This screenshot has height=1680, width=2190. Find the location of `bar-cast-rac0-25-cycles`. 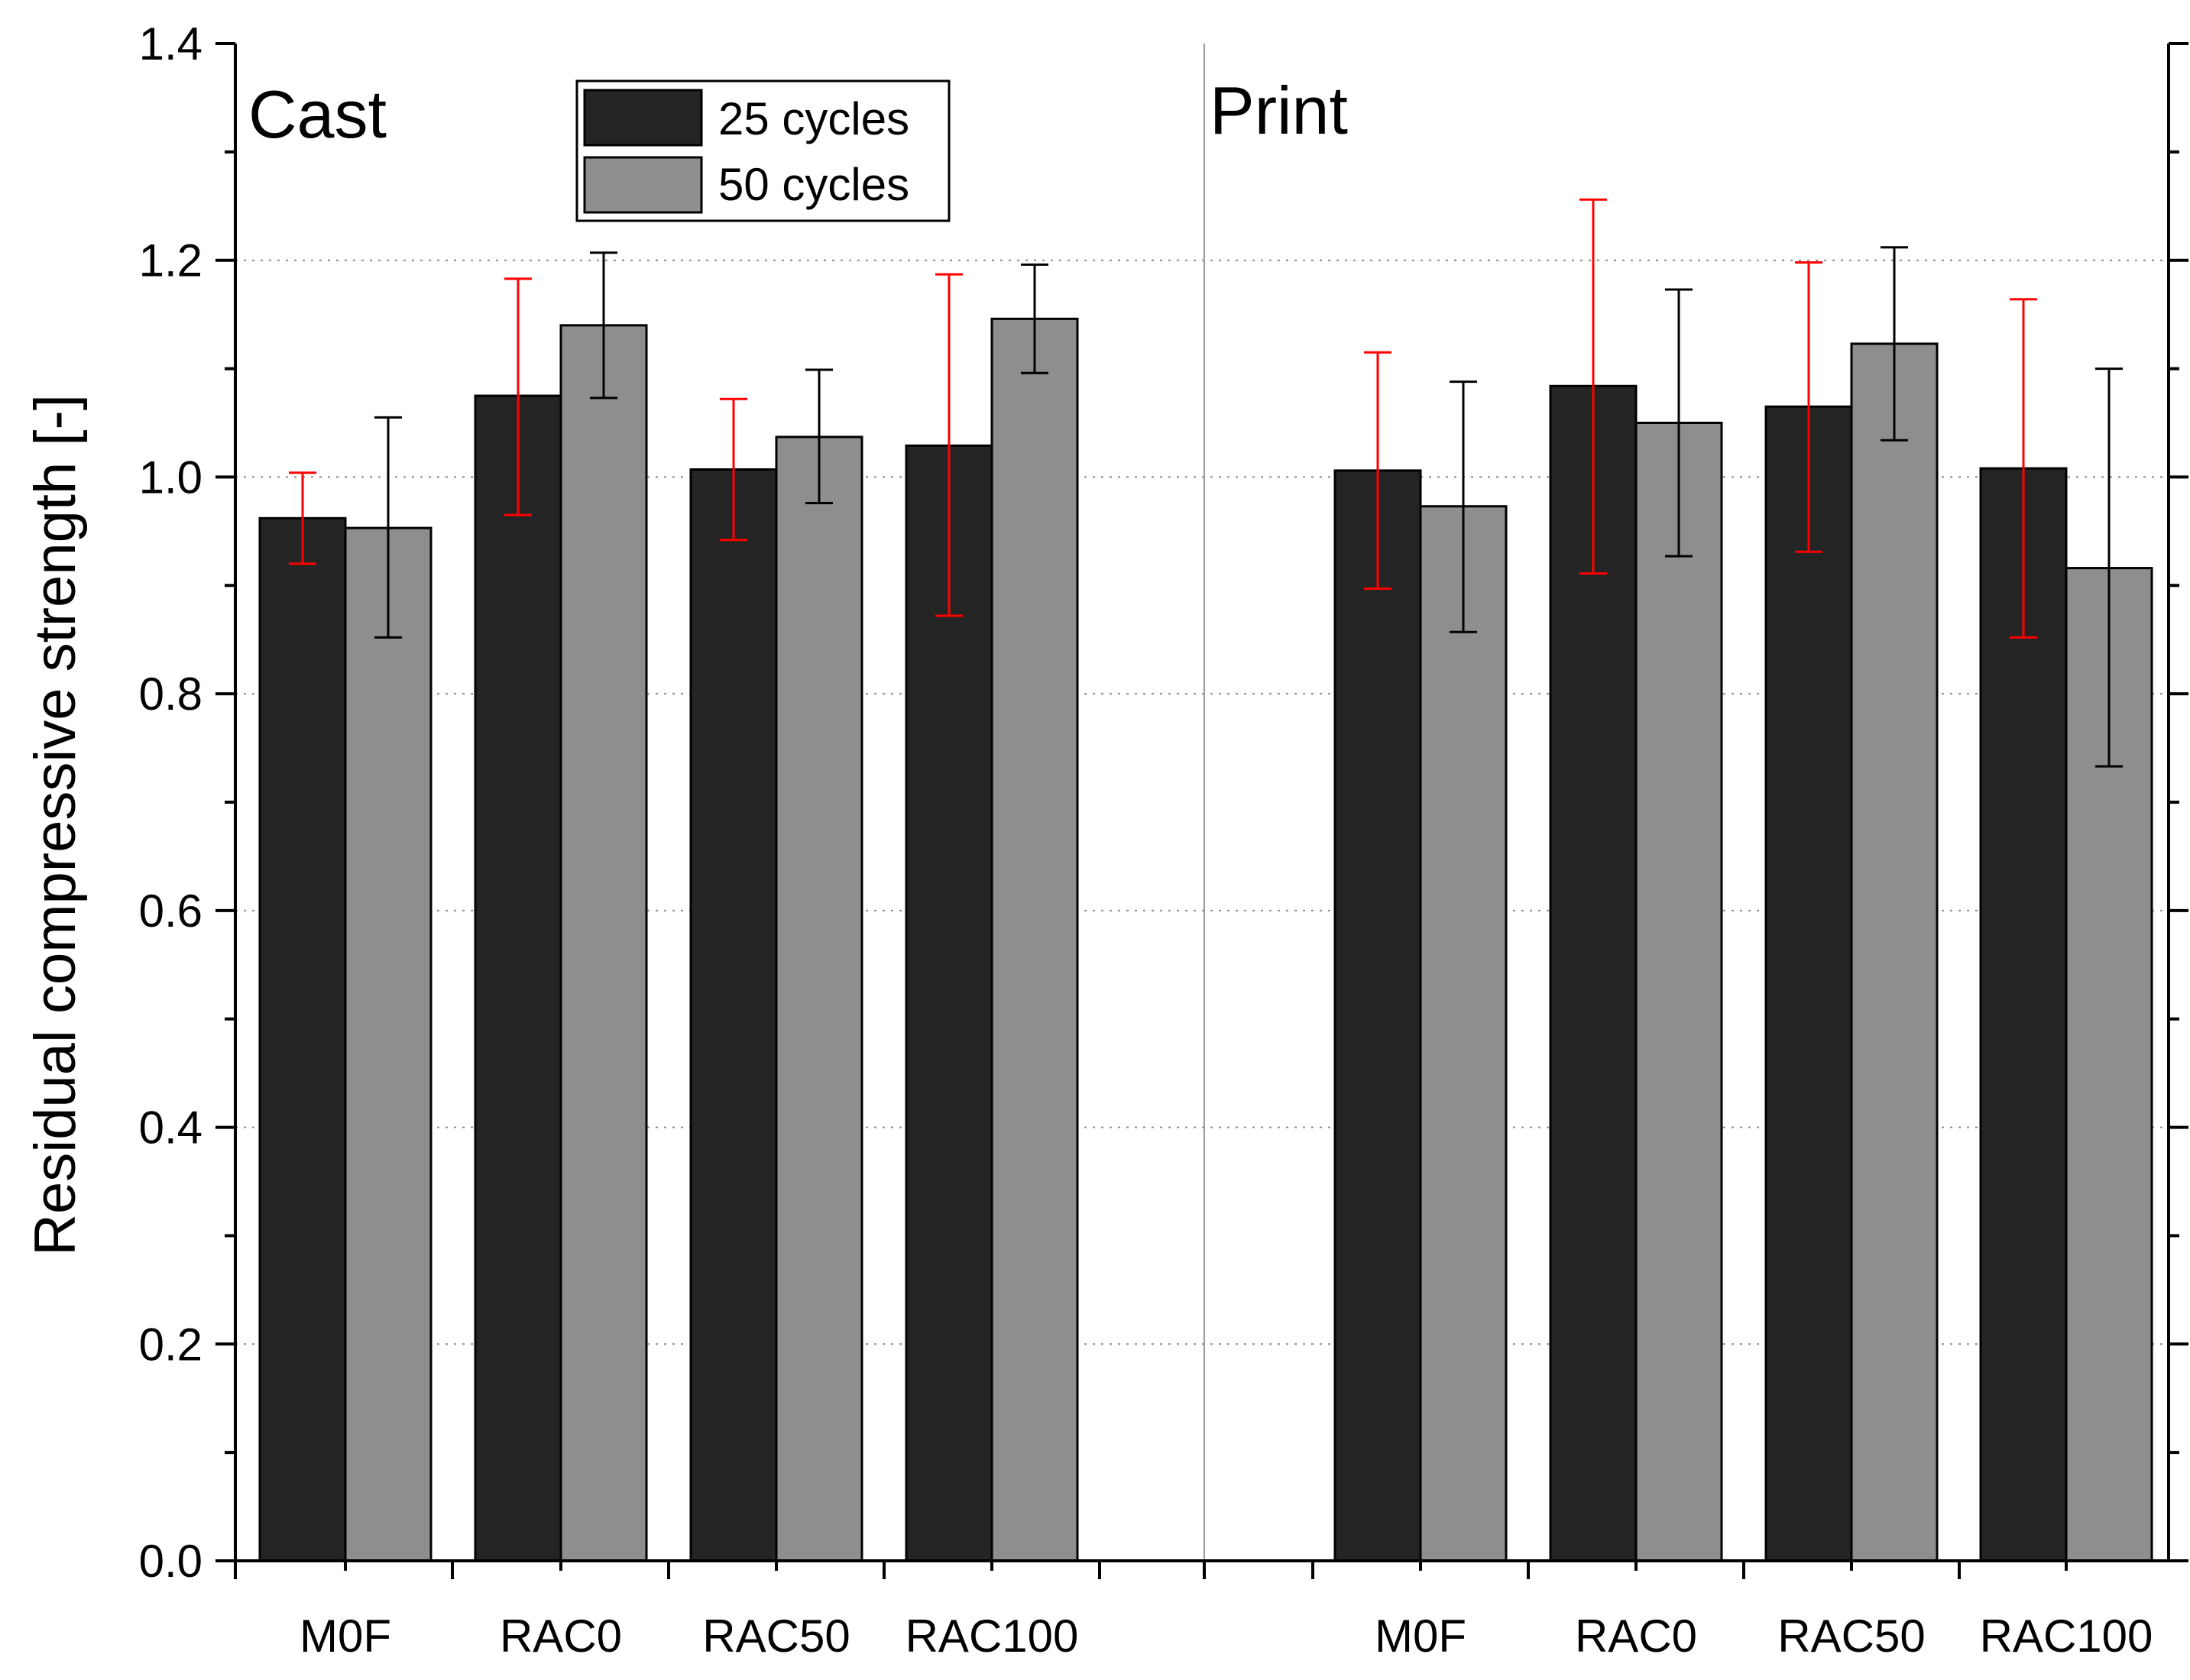

bar-cast-rac0-25-cycles is located at coordinates (518, 978).